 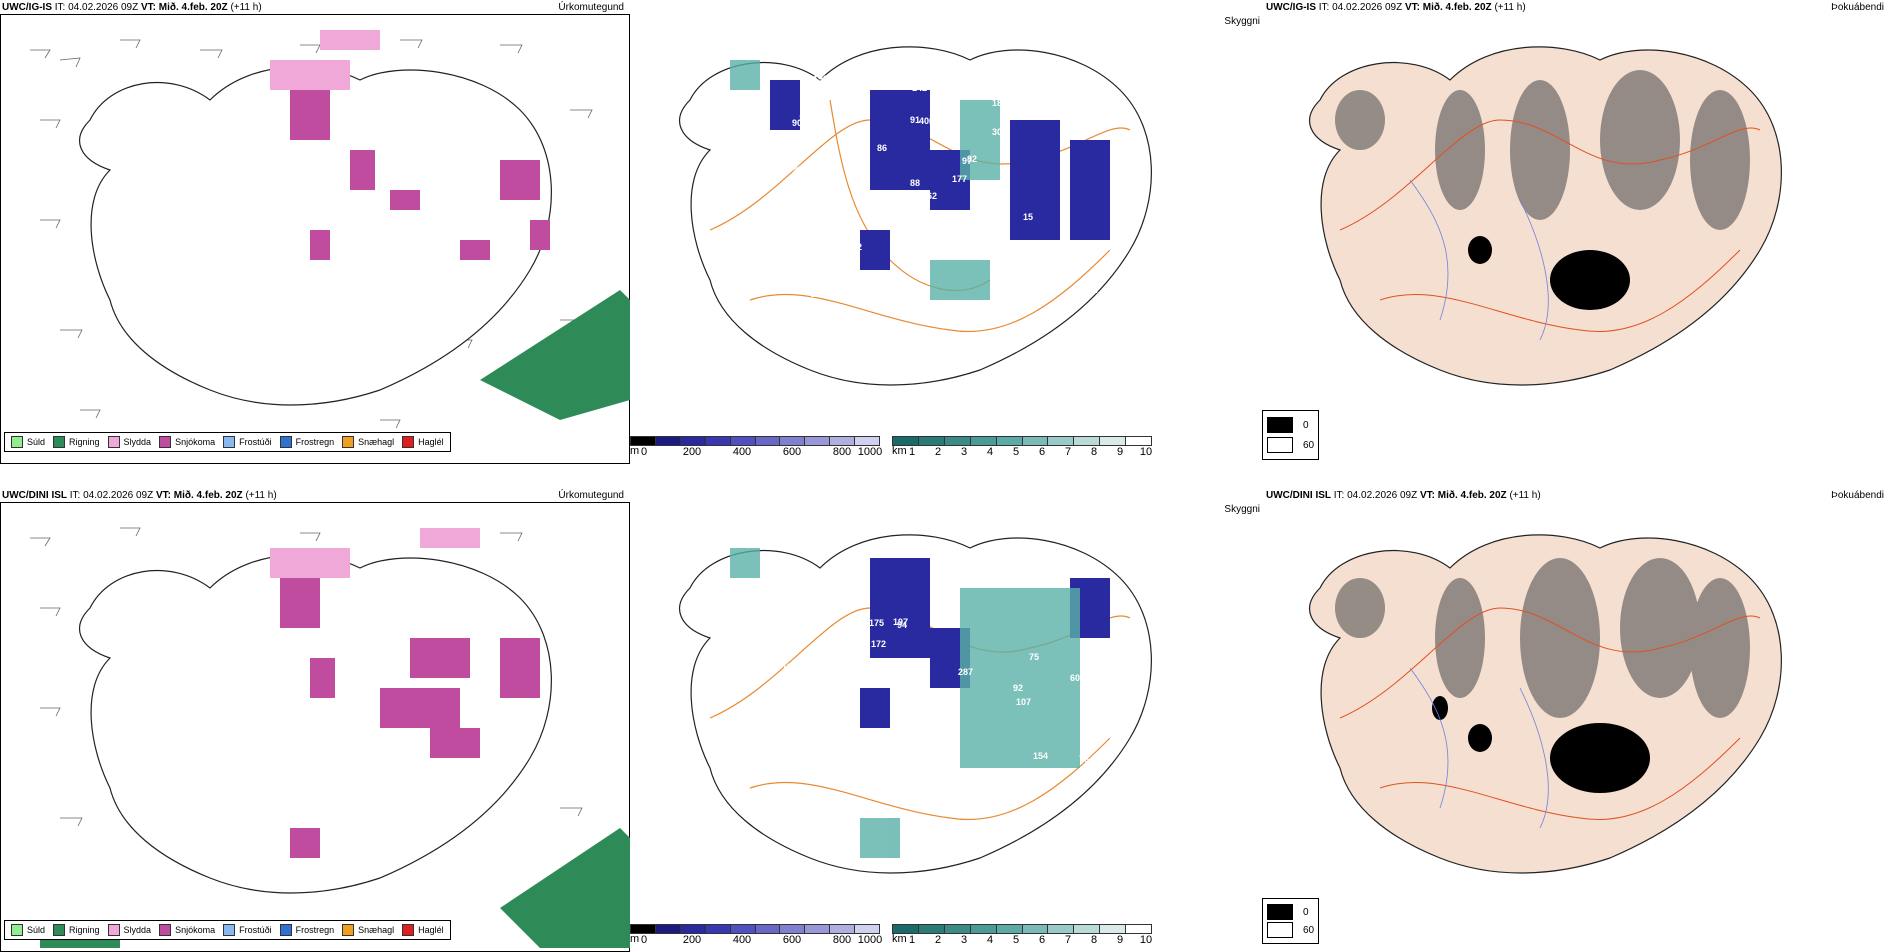 What do you see at coordinates (1086, 651) in the screenshot?
I see `vis-value-label: 58` at bounding box center [1086, 651].